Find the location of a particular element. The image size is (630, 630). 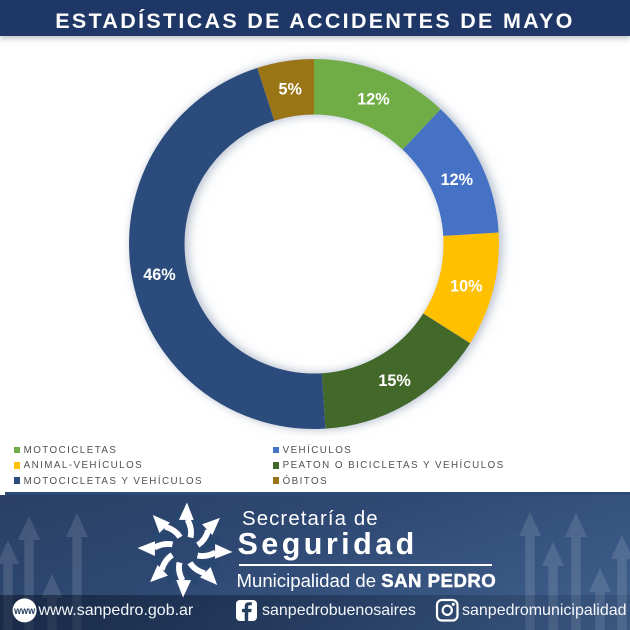

svg-text: 46% is located at coordinates (159, 275).